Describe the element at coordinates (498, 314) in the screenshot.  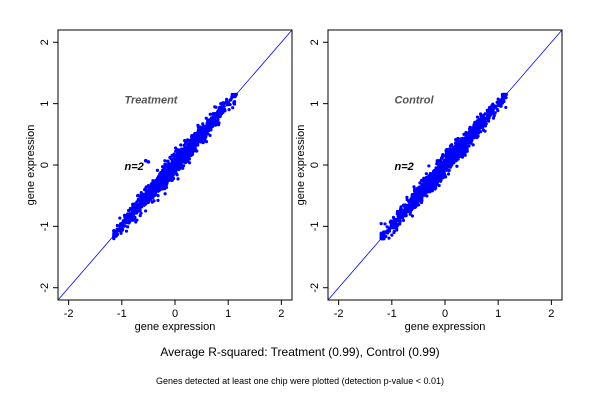
I see `x-tick-label: 1` at that location.